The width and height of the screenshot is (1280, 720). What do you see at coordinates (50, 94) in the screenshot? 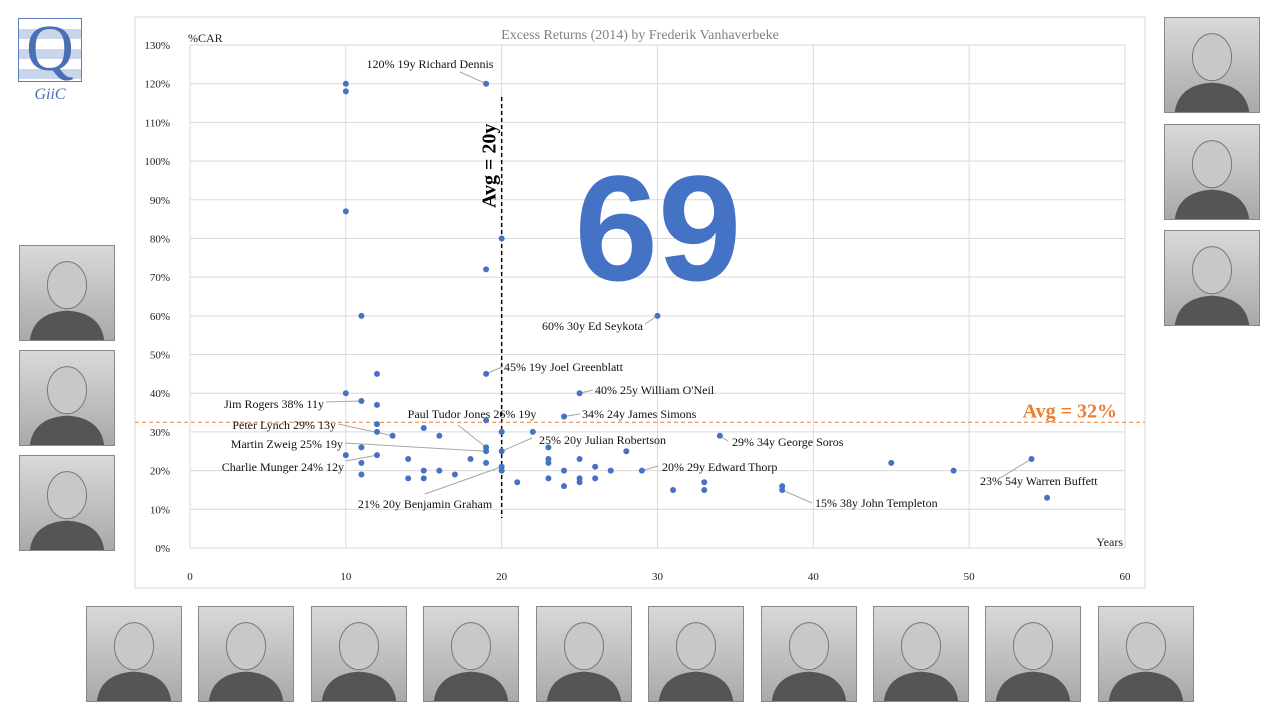
I see `logo-text: GiiC` at bounding box center [50, 94].